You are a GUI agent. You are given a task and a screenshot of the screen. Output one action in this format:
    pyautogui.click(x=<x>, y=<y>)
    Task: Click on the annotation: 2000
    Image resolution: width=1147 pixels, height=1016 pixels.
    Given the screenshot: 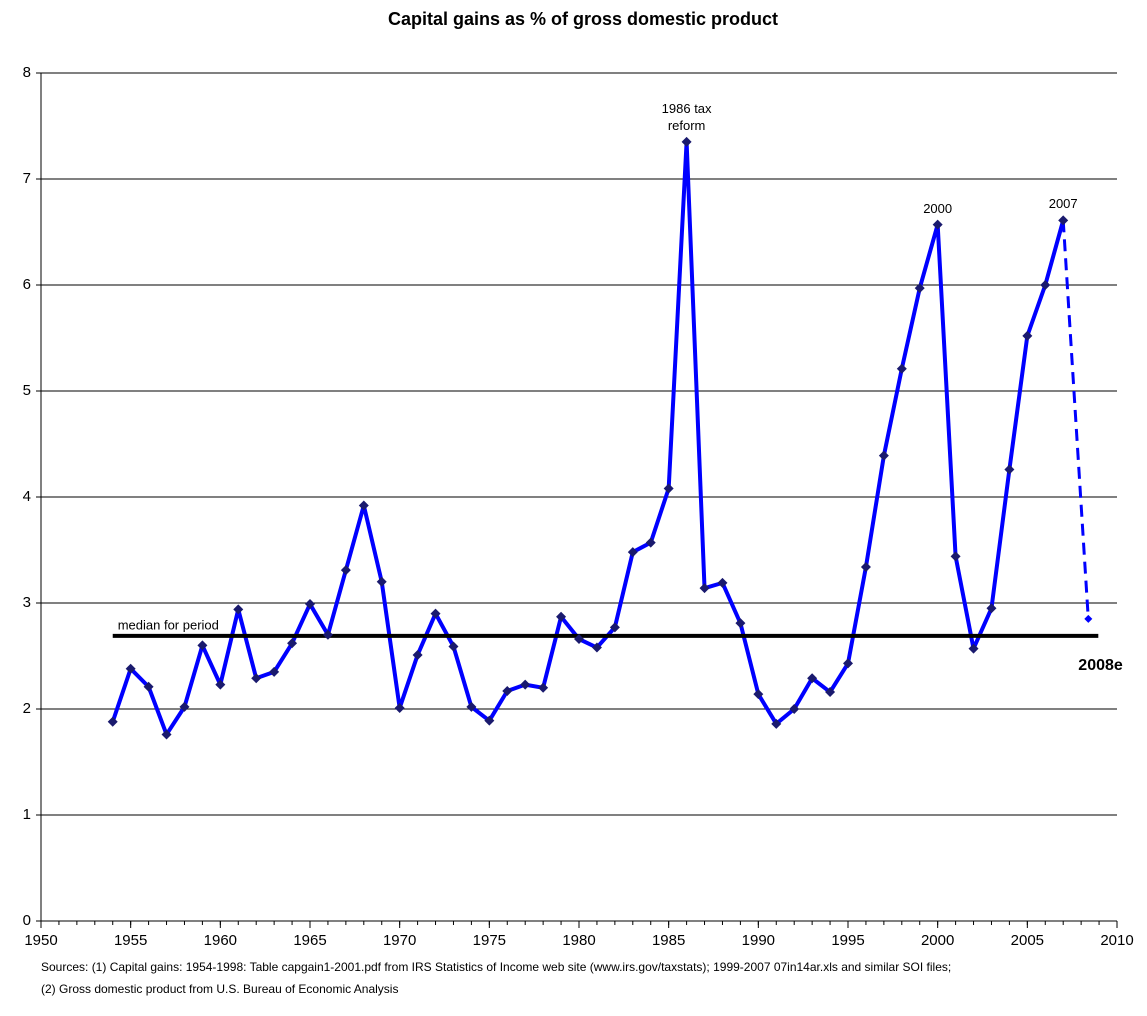 What is the action you would take?
    pyautogui.click(x=938, y=208)
    